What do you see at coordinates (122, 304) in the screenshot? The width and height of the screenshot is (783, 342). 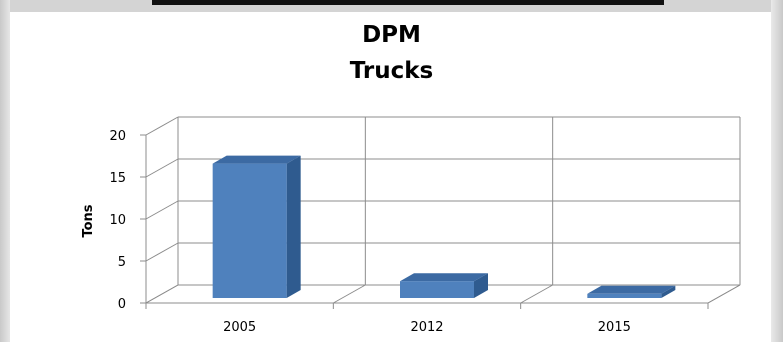 I see `y-tick-label: 0` at bounding box center [122, 304].